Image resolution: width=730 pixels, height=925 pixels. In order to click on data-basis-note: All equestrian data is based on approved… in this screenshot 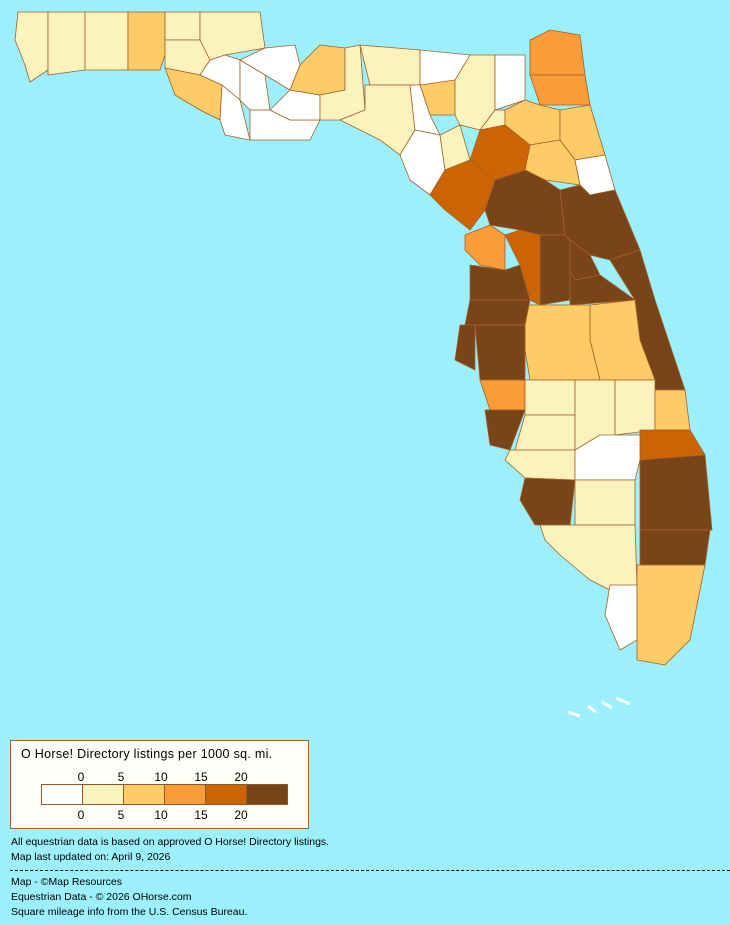, I will do `click(170, 842)`.